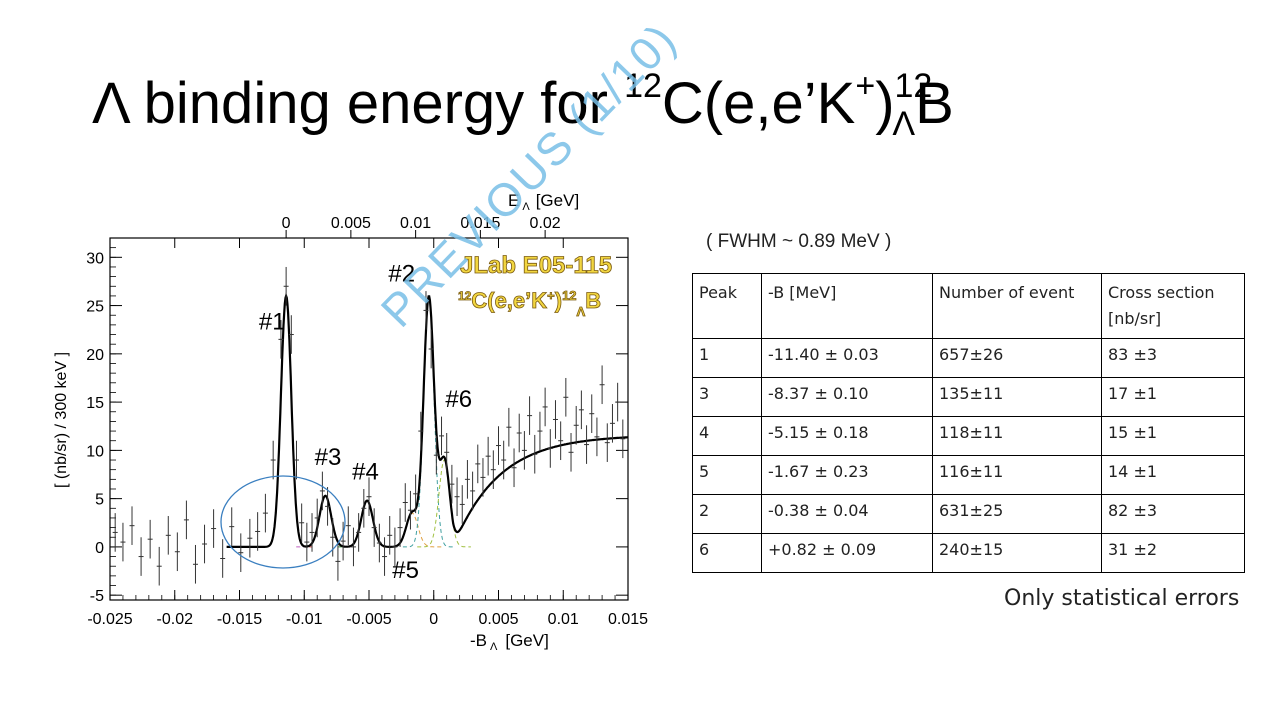 This screenshot has height=720, width=1280. What do you see at coordinates (523, 108) in the screenshot?
I see `slide-title: Λ binding energy for 12C(e,e’K+)12ΛB` at bounding box center [523, 108].